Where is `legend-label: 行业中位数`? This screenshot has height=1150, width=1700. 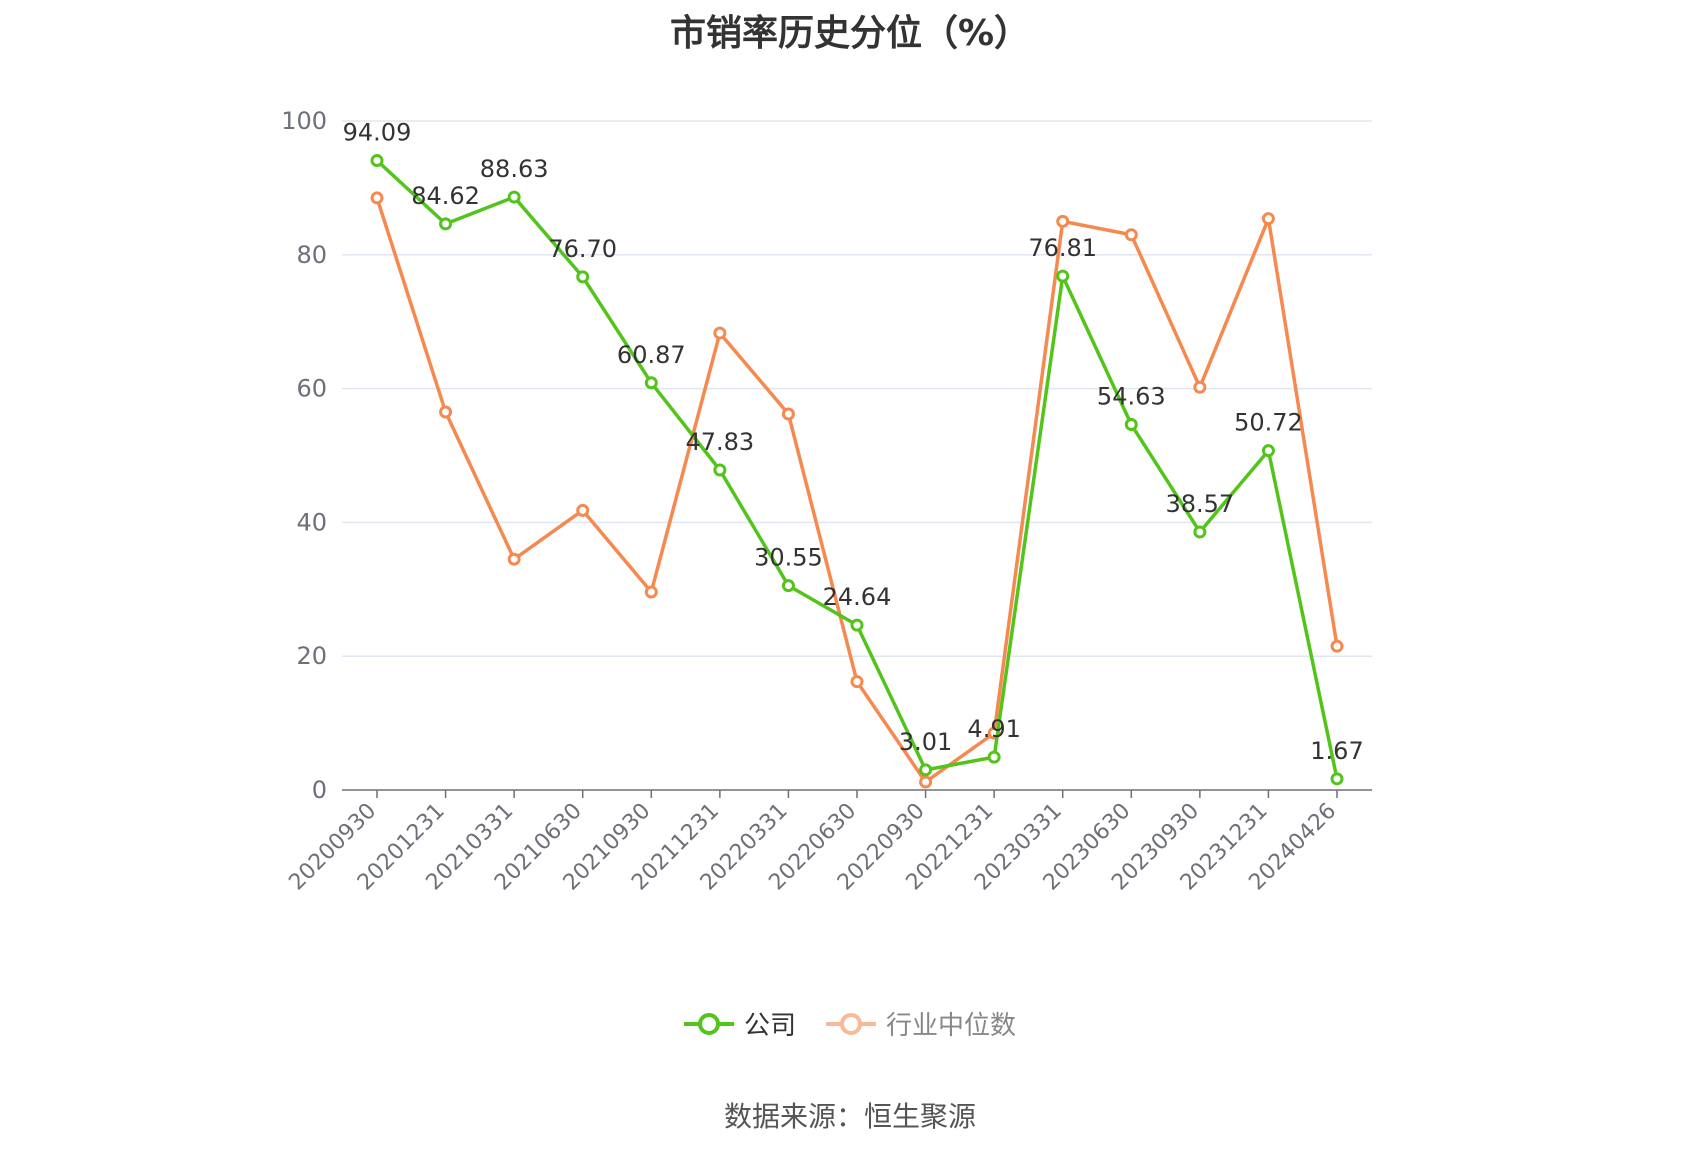 legend-label: 行业中位数 is located at coordinates (951, 1026).